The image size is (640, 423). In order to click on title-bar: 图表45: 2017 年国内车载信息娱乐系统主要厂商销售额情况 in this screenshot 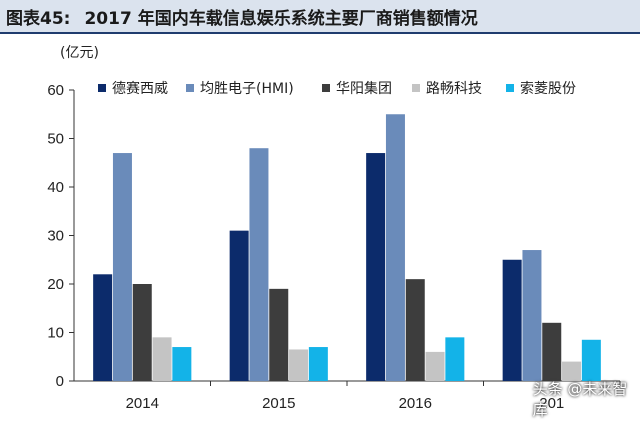, I will do `click(320, 17)`.